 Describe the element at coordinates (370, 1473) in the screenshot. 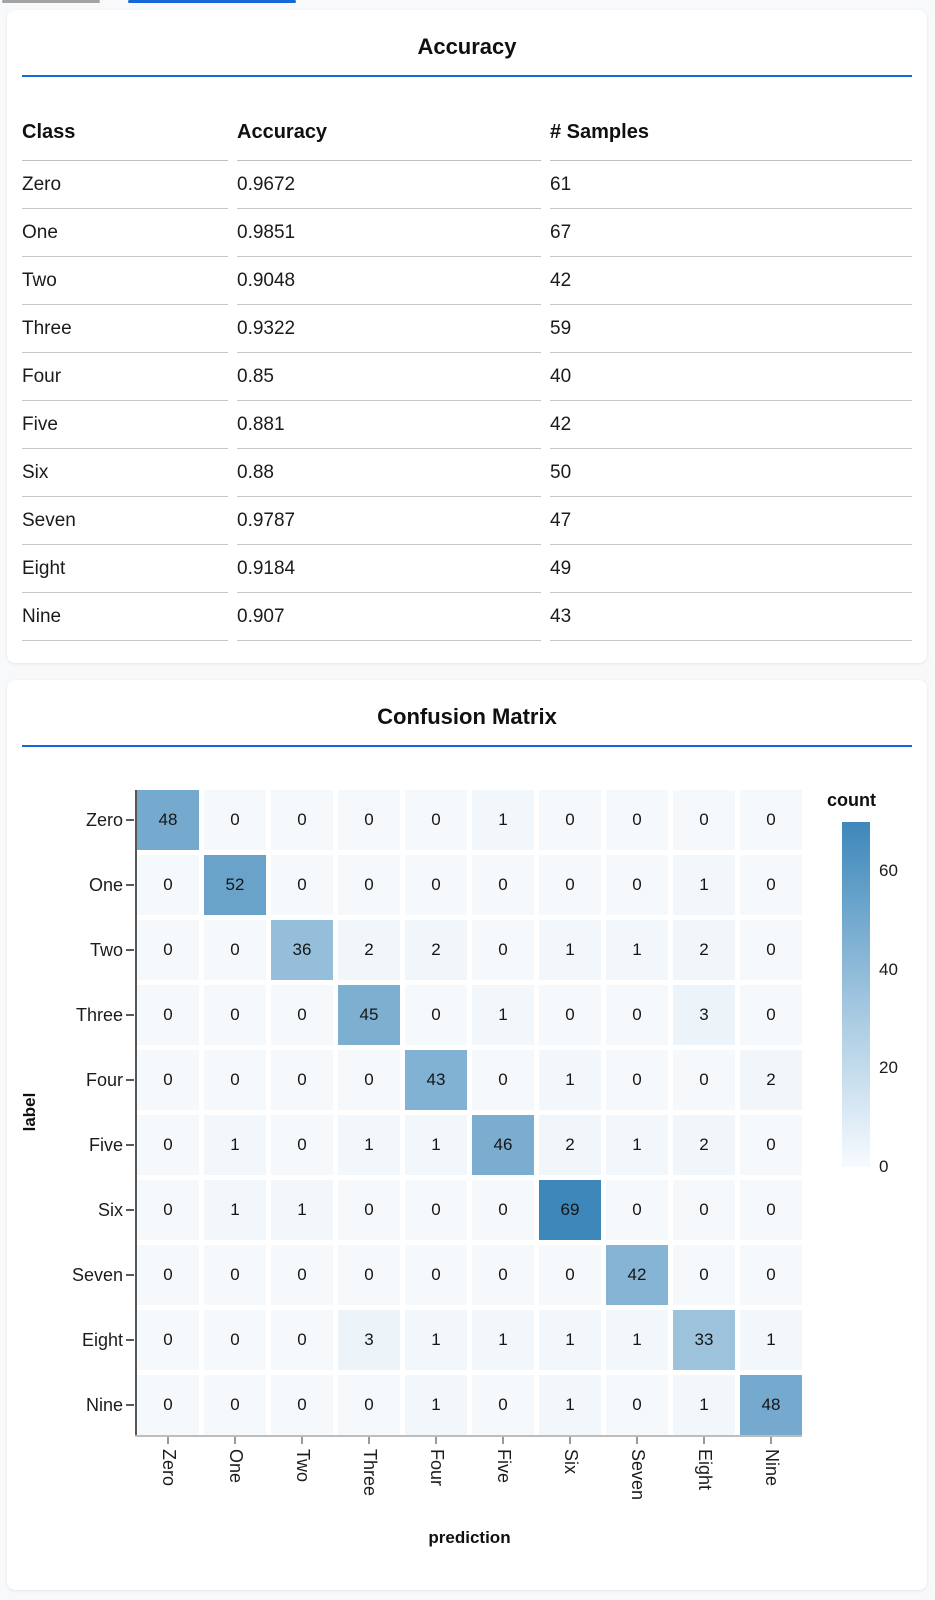

I see `x-tick-label: Three` at that location.